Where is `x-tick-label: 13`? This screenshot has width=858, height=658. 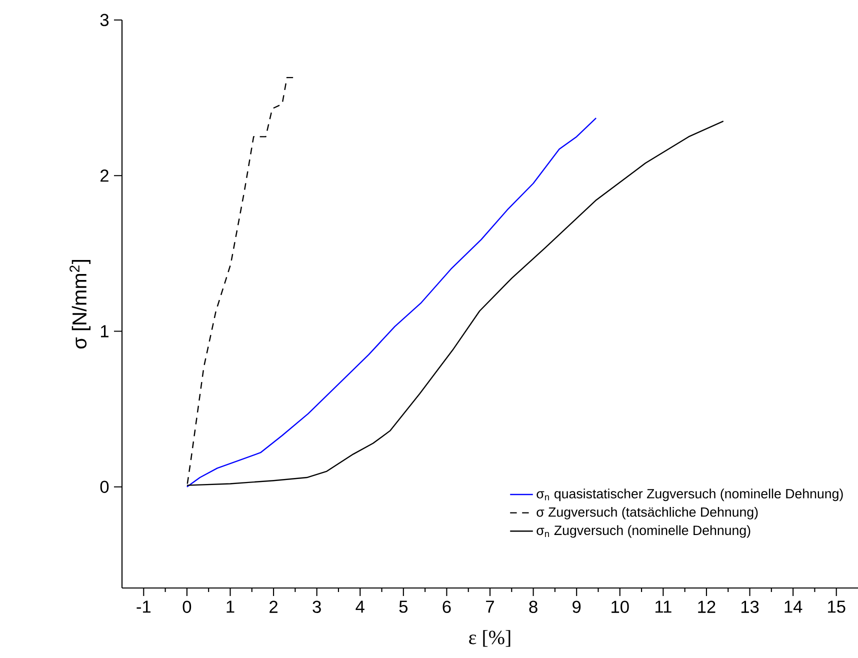
x-tick-label: 13 is located at coordinates (750, 606).